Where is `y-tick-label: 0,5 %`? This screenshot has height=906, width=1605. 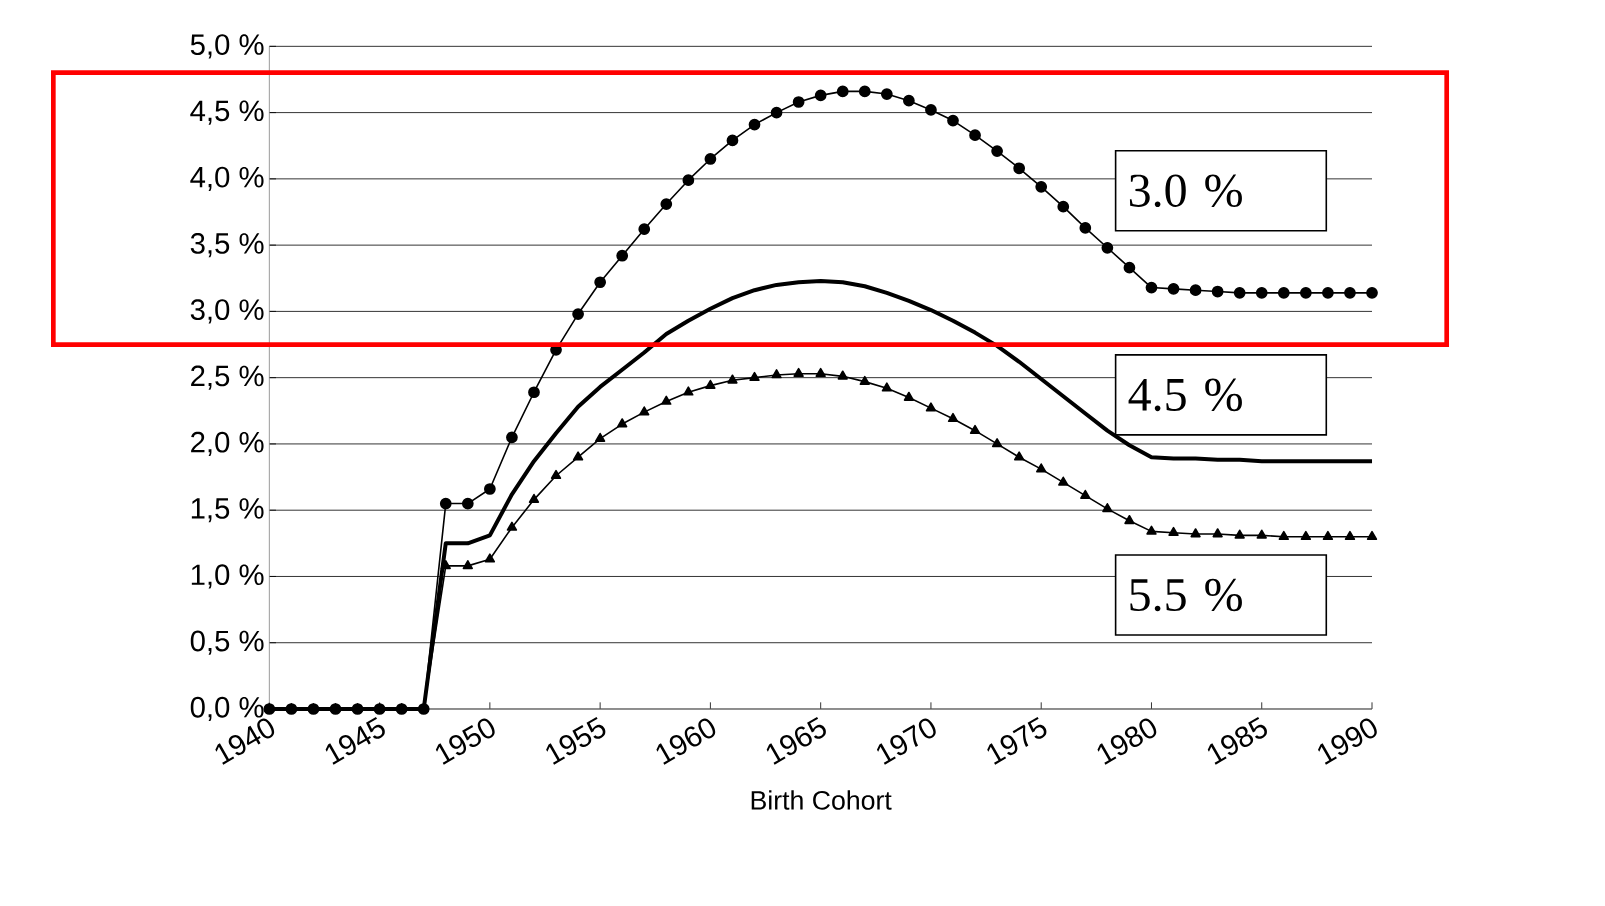
y-tick-label: 0,5 % is located at coordinates (227, 642).